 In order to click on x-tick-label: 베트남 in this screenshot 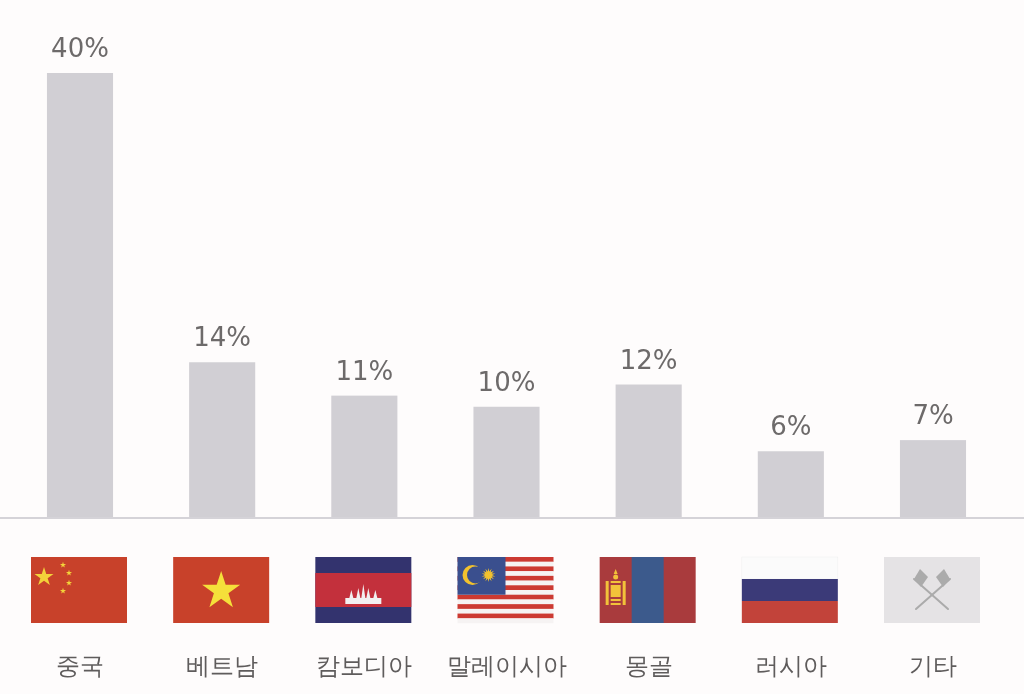, I will do `click(222, 666)`.